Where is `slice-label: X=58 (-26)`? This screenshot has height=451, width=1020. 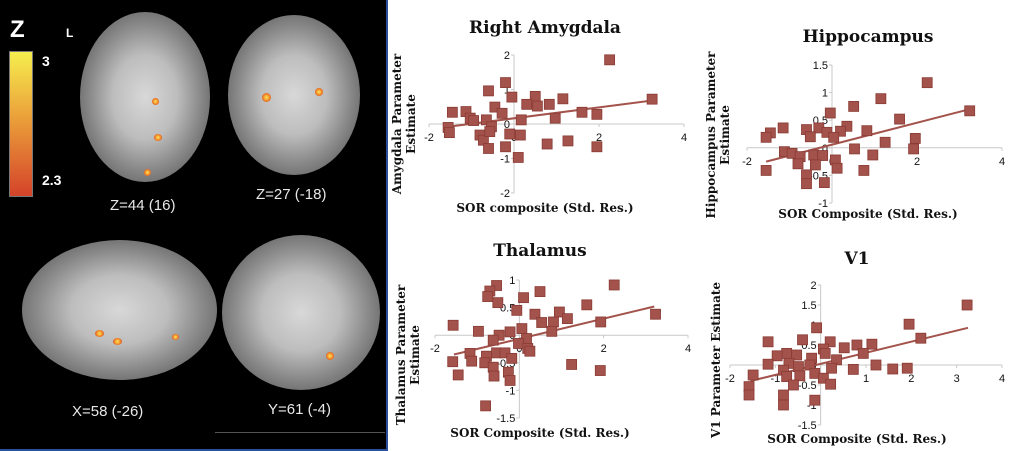 slice-label: X=58 (-26) is located at coordinates (108, 411).